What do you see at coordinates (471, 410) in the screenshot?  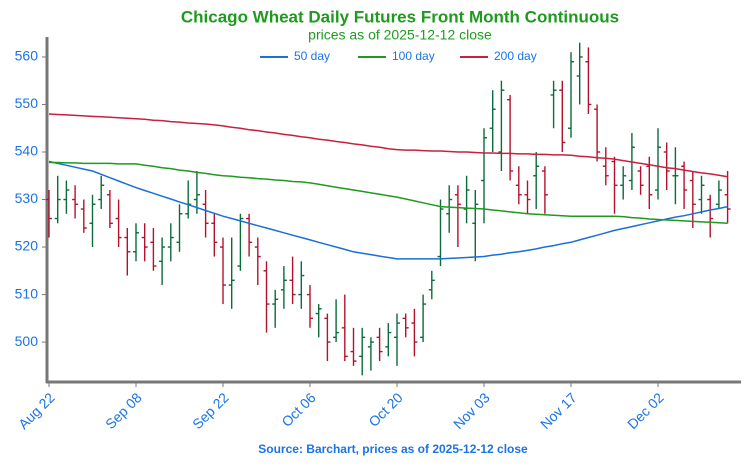 I see `x-tick-label: Nov 03` at bounding box center [471, 410].